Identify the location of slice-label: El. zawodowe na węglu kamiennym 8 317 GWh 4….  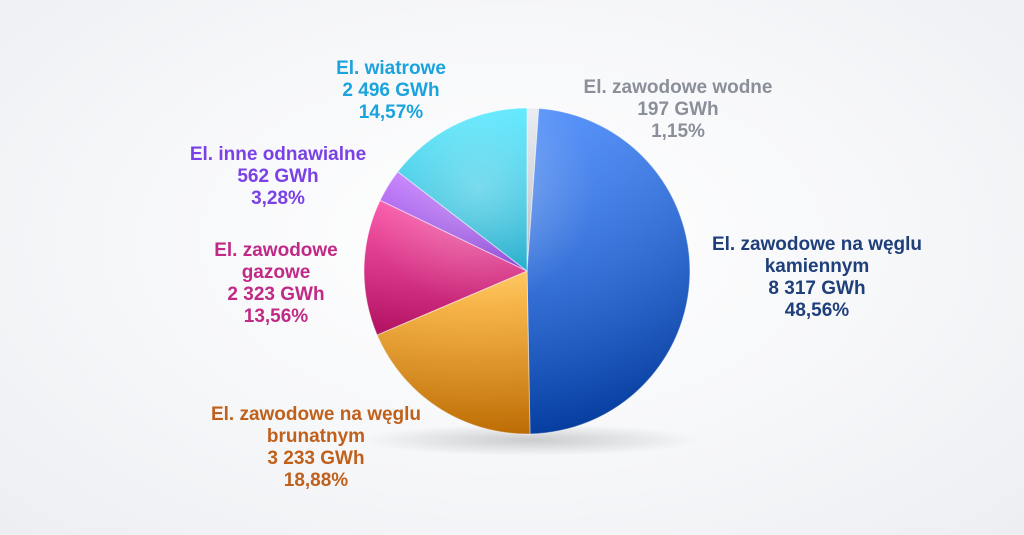
(817, 277).